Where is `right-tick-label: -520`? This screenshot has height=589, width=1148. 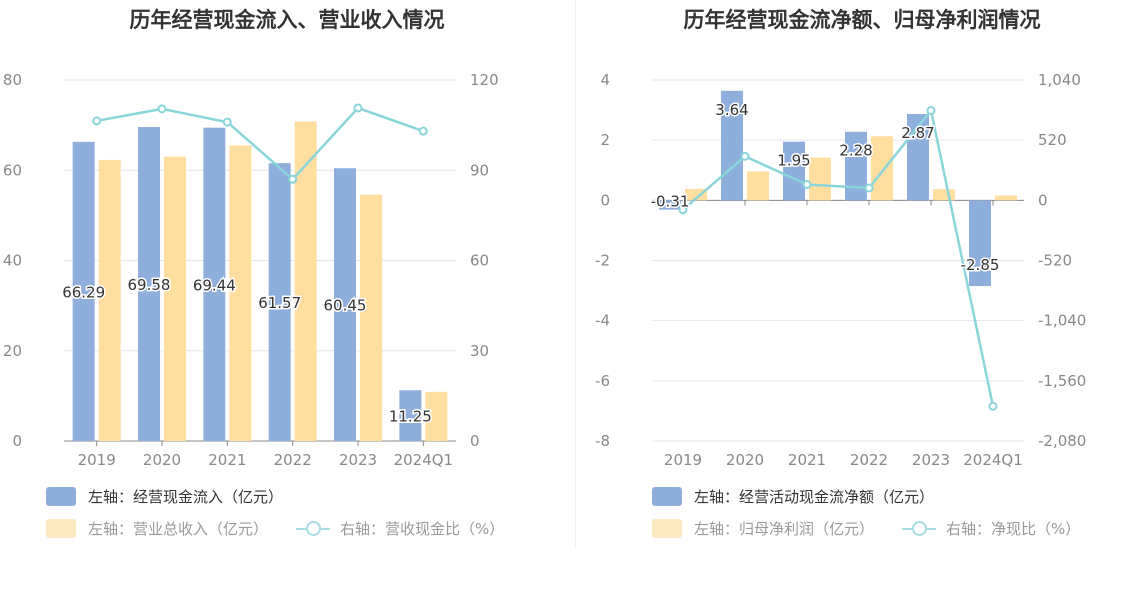 right-tick-label: -520 is located at coordinates (1055, 261).